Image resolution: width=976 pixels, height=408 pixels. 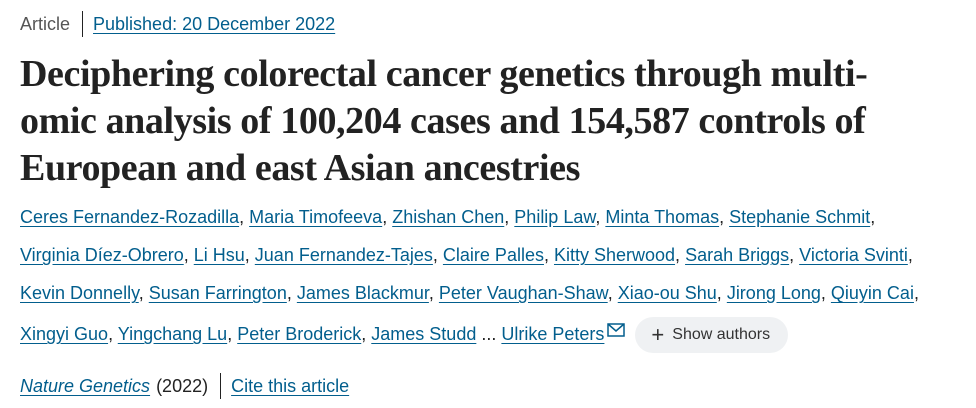 I want to click on author-link: Maria Timofeeva, so click(x=316, y=217).